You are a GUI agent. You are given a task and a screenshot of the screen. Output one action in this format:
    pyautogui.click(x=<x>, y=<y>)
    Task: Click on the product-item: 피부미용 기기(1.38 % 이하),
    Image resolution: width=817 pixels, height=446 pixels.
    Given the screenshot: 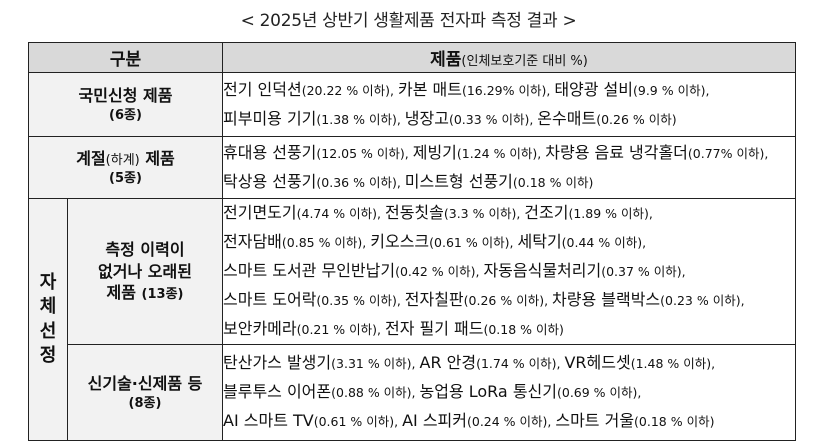 What is the action you would take?
    pyautogui.click(x=314, y=118)
    